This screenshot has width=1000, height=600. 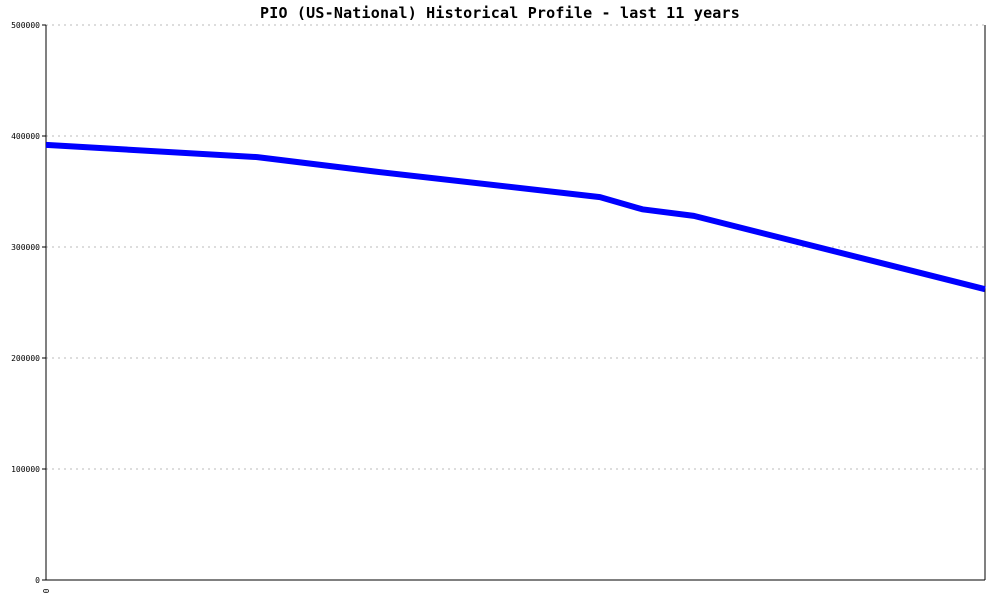 I want to click on y-tick-label: 0, so click(x=37, y=580).